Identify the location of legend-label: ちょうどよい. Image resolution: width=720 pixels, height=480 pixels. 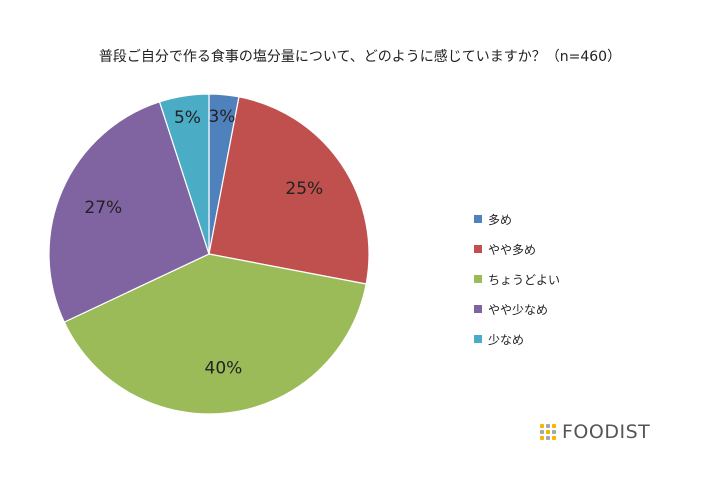
(524, 279).